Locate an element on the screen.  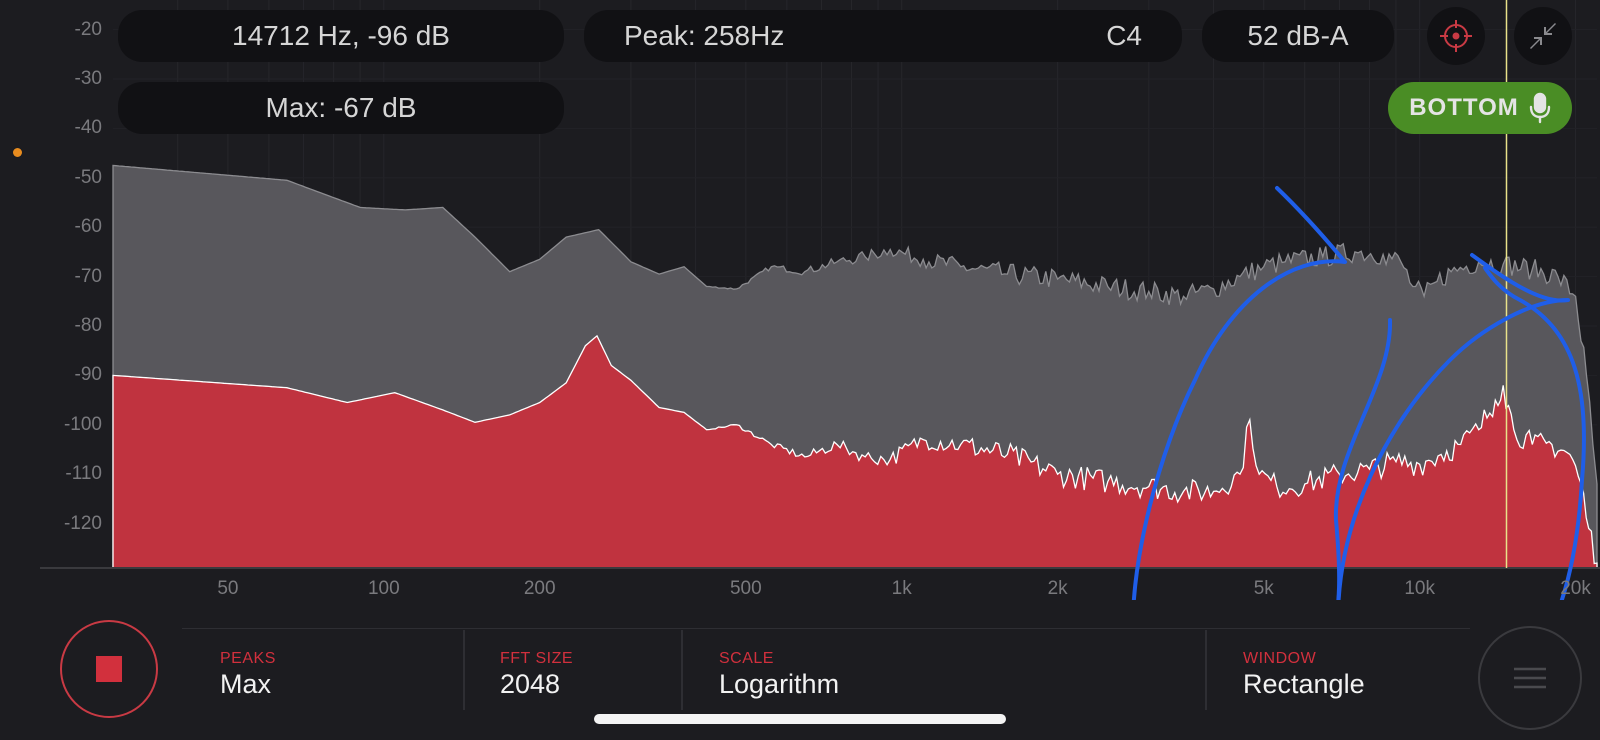
home-indicator is located at coordinates (800, 719).